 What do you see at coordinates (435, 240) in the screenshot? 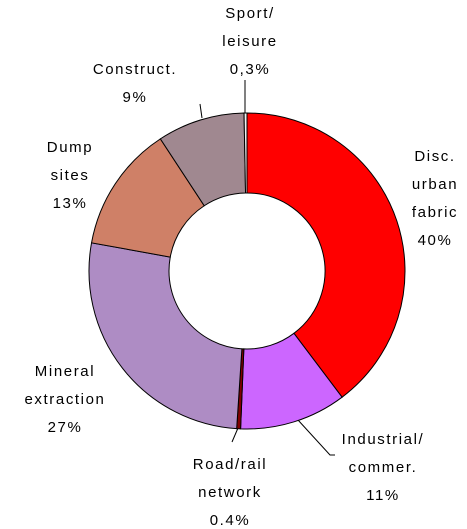
I see `value-label: 40%` at bounding box center [435, 240].